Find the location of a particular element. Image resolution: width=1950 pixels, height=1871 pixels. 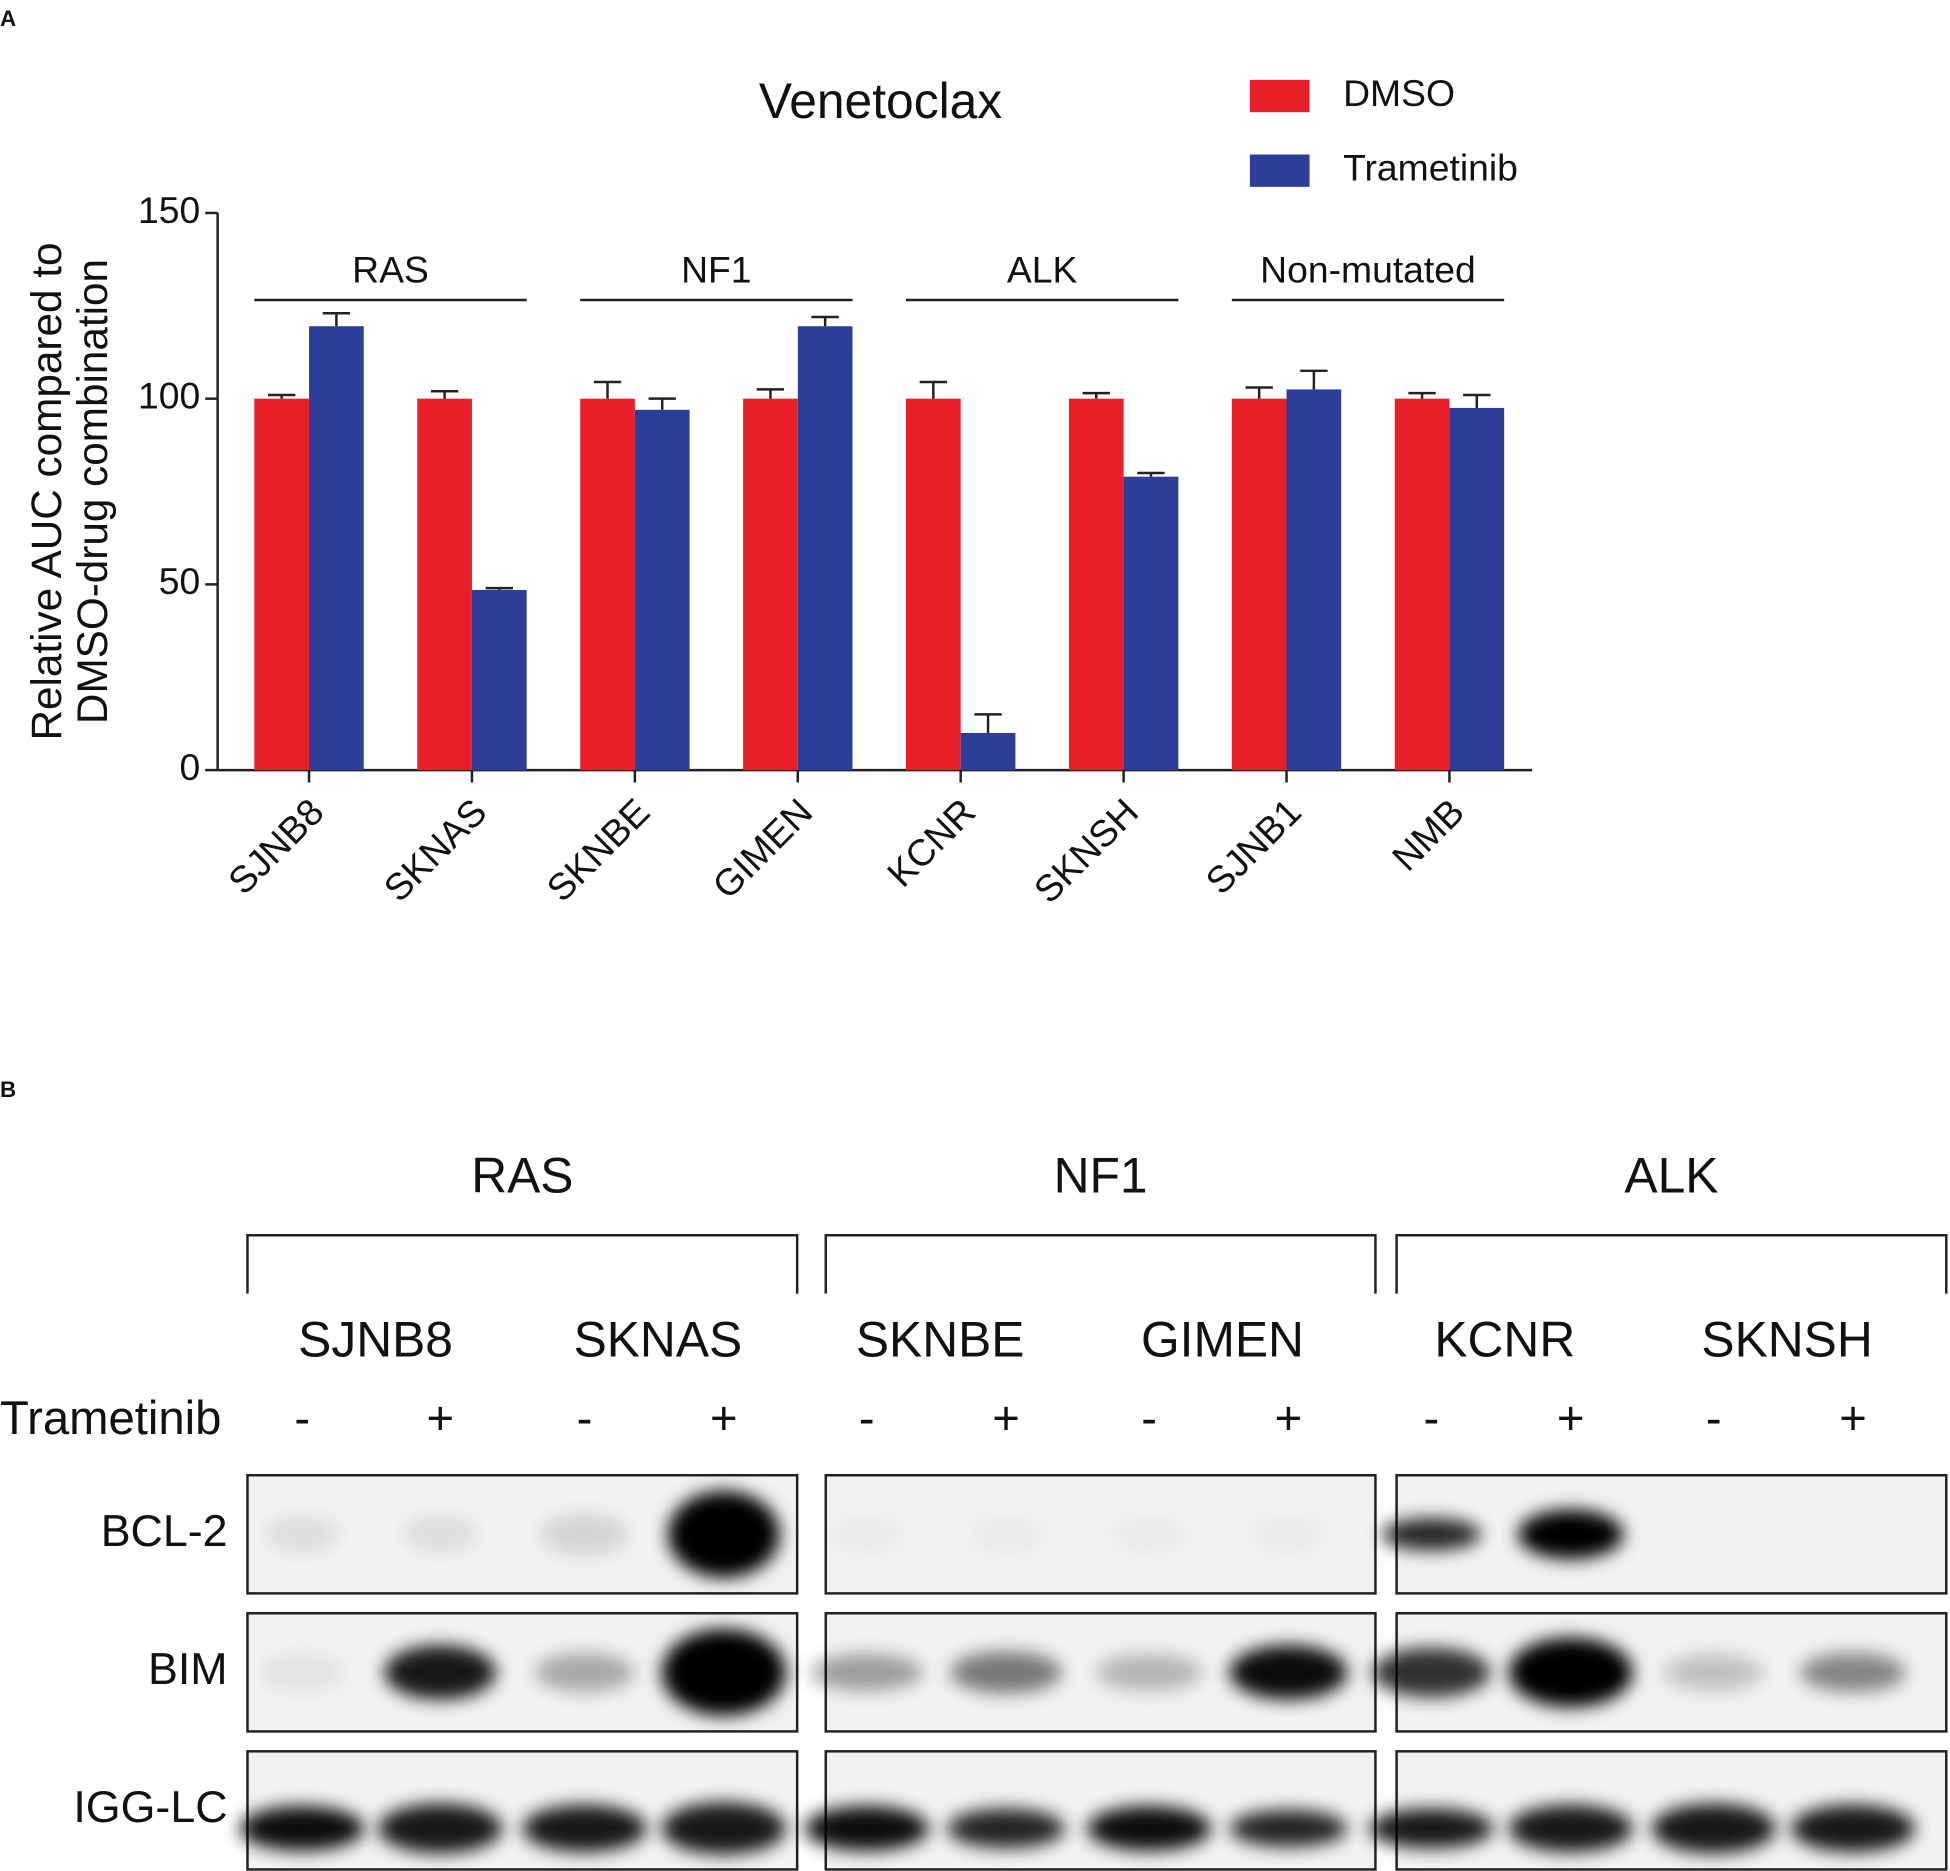

y-axis-label: DMSO-drug combination is located at coordinates (92, 491).